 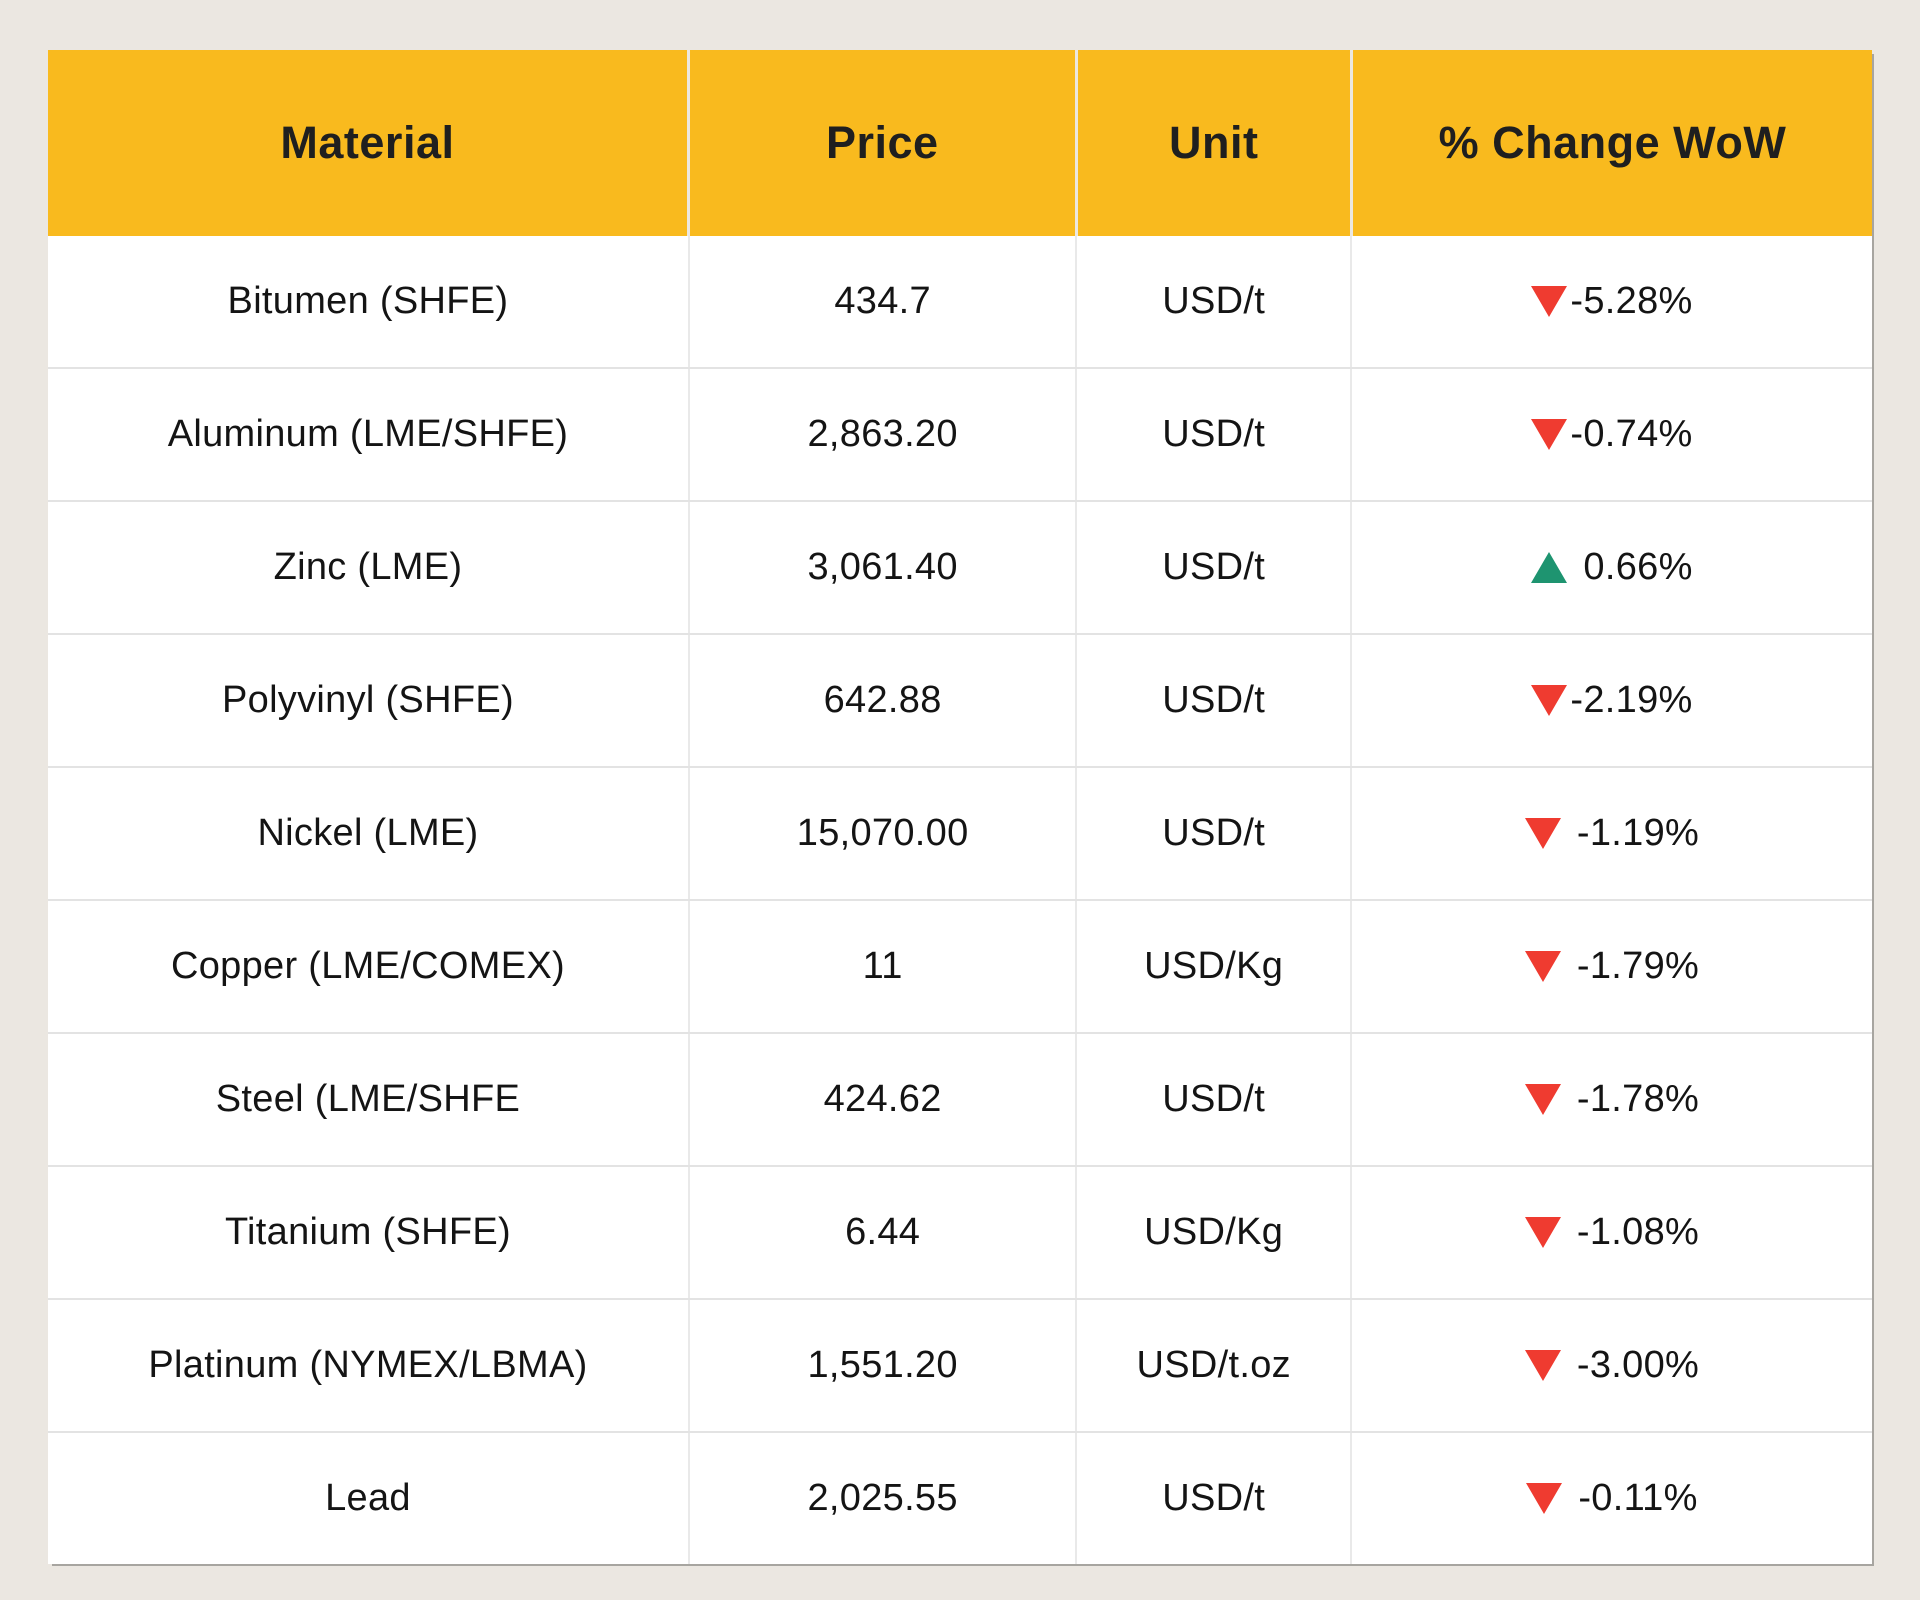 I want to click on change-cell: -5.28%, so click(x=1611, y=301).